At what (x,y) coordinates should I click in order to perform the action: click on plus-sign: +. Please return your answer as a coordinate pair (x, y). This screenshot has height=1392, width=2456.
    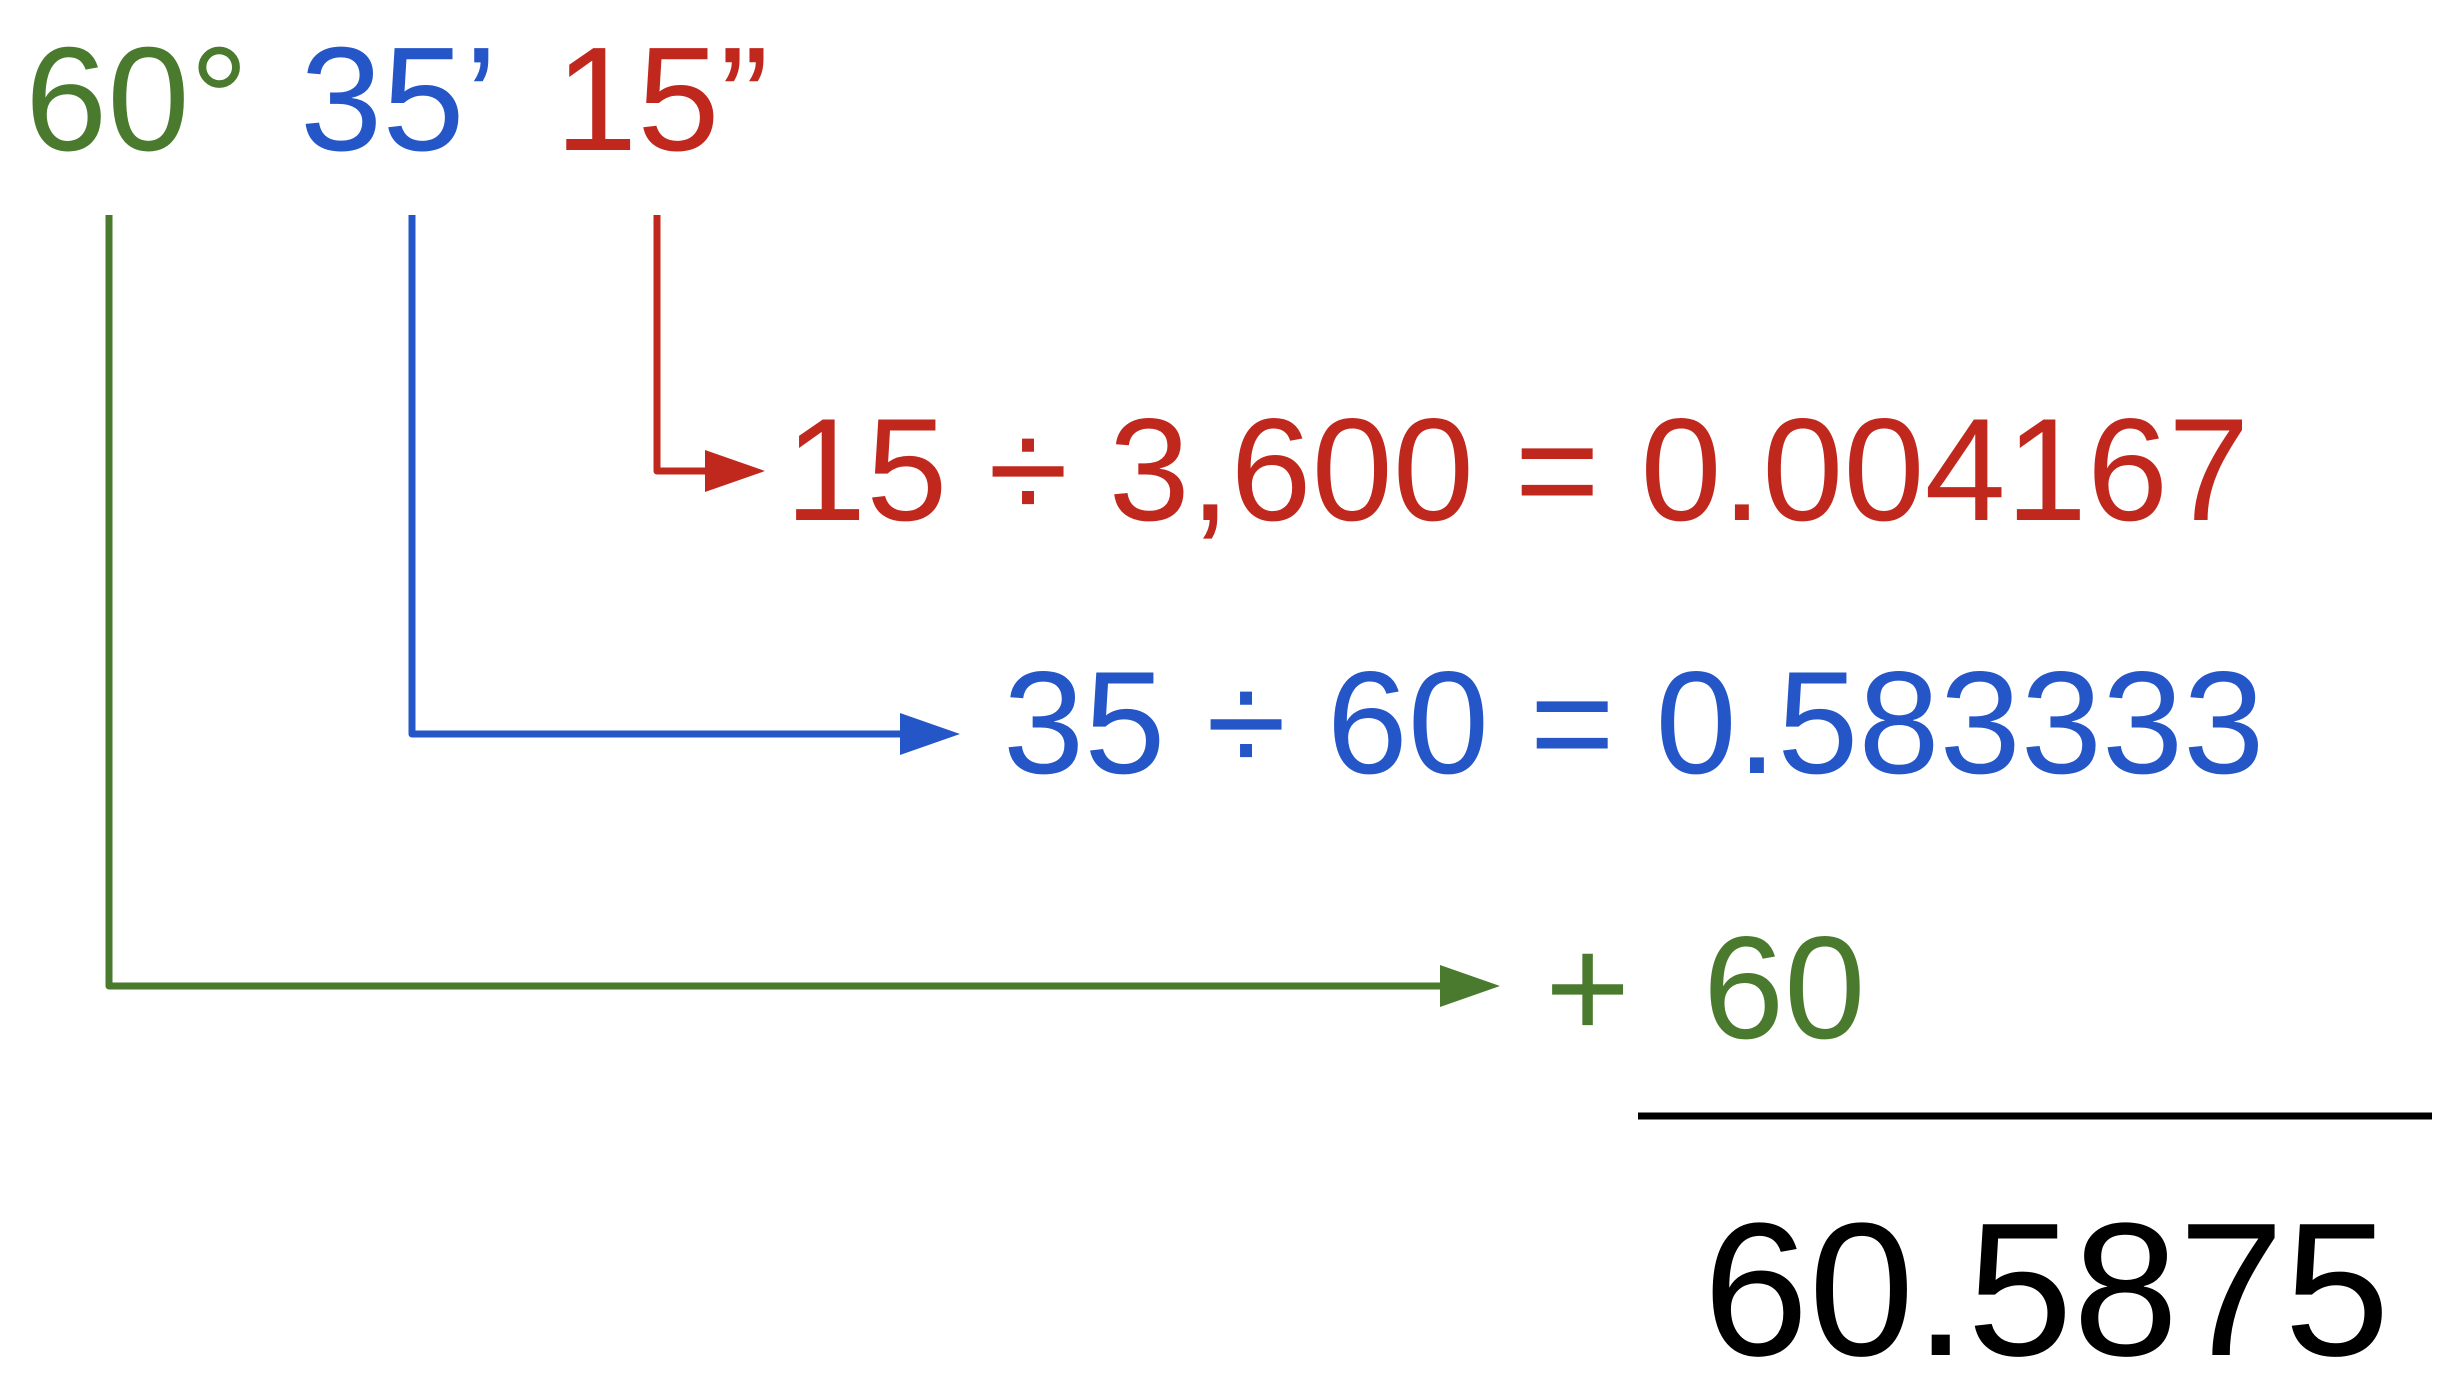
    Looking at the image, I should click on (1587, 987).